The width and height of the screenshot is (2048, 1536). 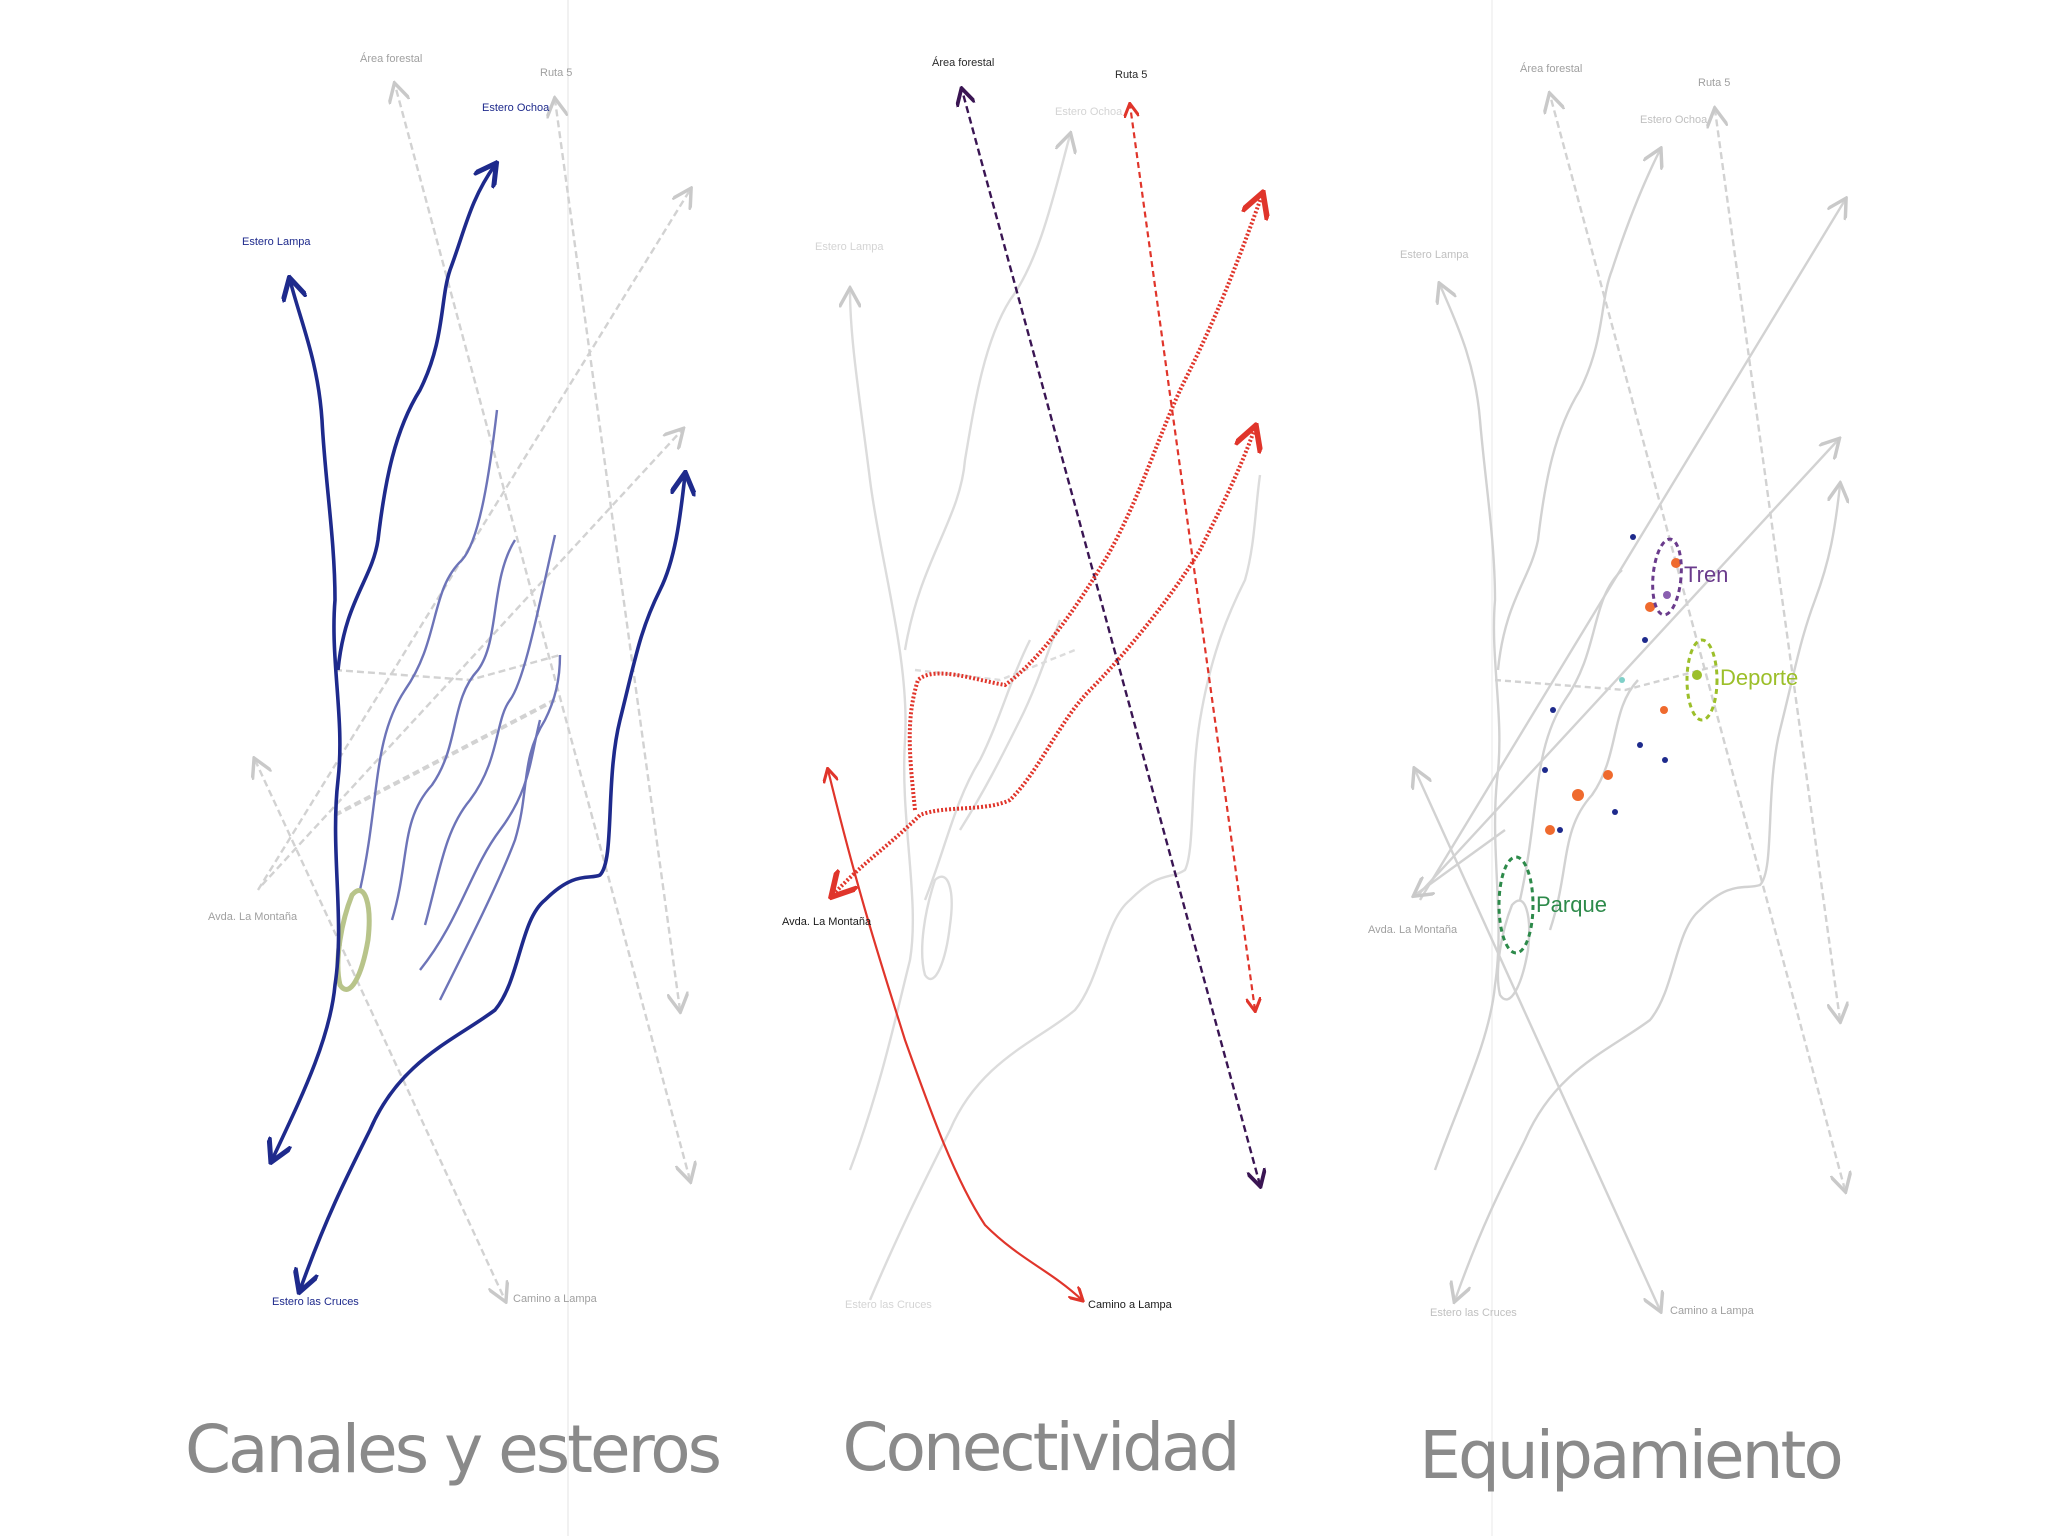 What do you see at coordinates (849, 247) in the screenshot?
I see `label-estero-lampa-ghost: Estero Lampa` at bounding box center [849, 247].